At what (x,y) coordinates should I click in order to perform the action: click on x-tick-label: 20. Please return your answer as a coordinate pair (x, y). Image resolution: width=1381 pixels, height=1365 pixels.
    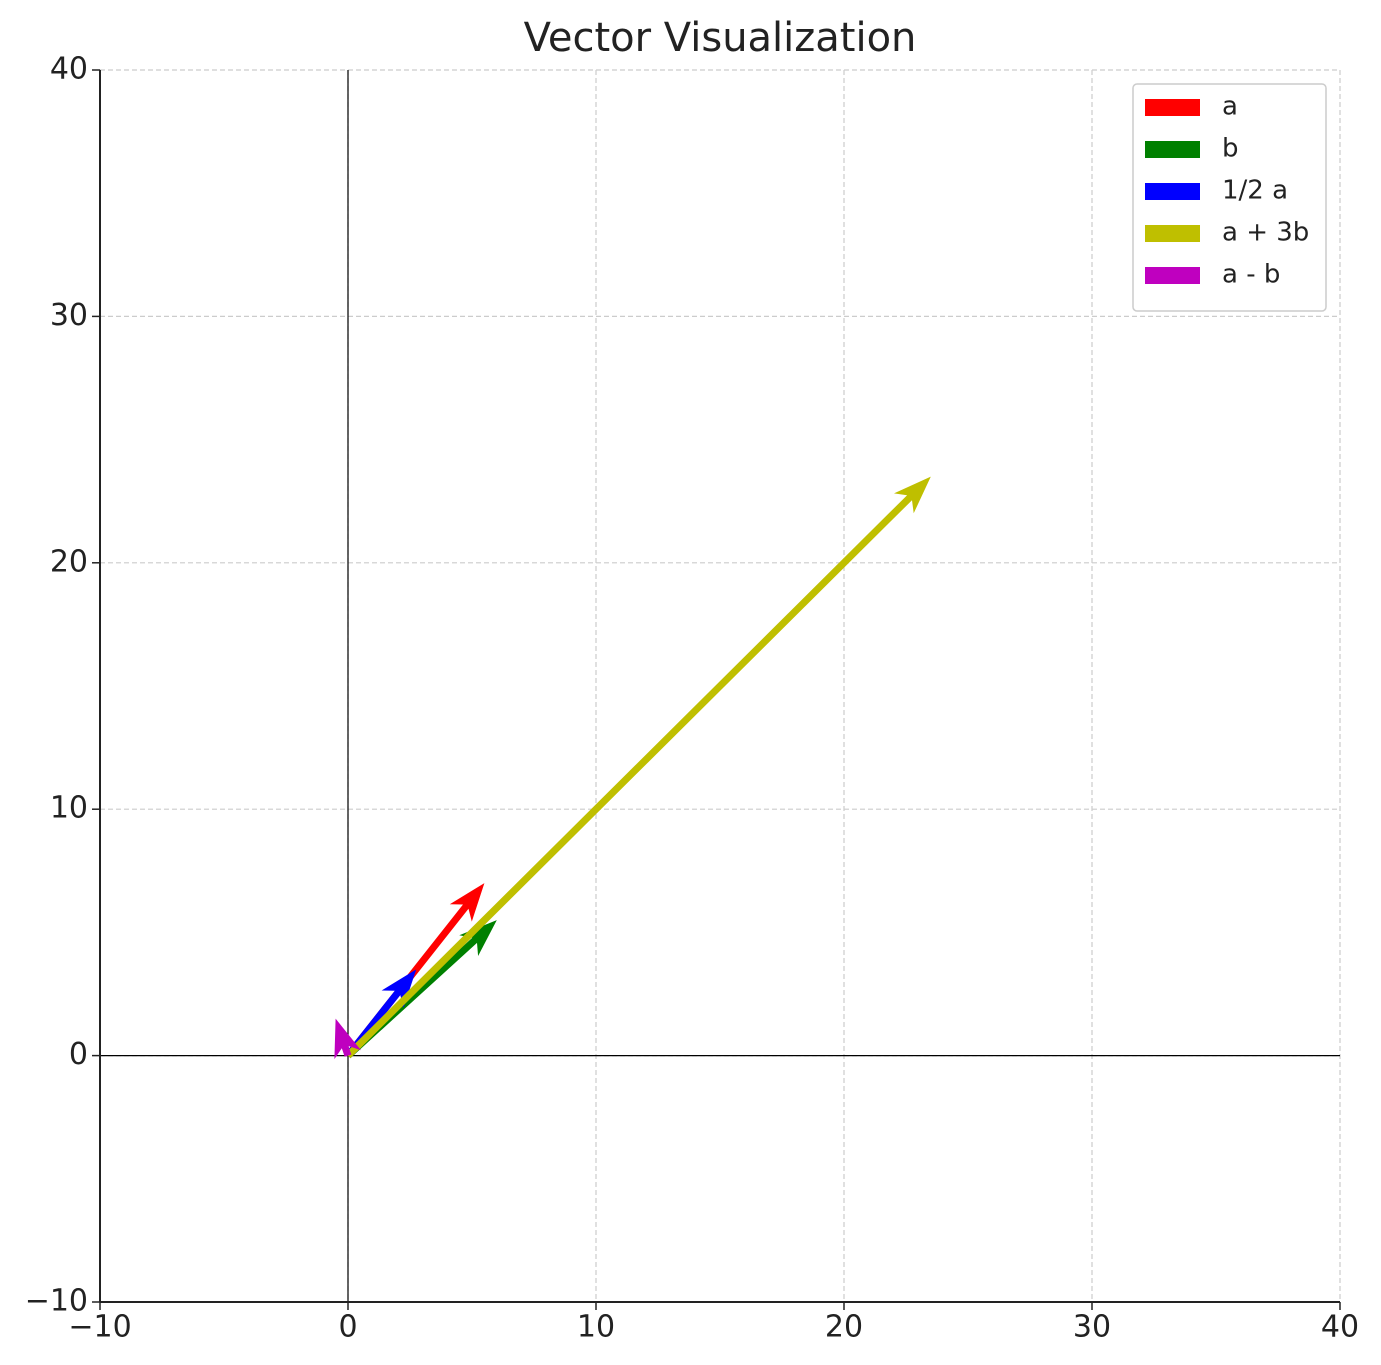
    Looking at the image, I should click on (844, 1327).